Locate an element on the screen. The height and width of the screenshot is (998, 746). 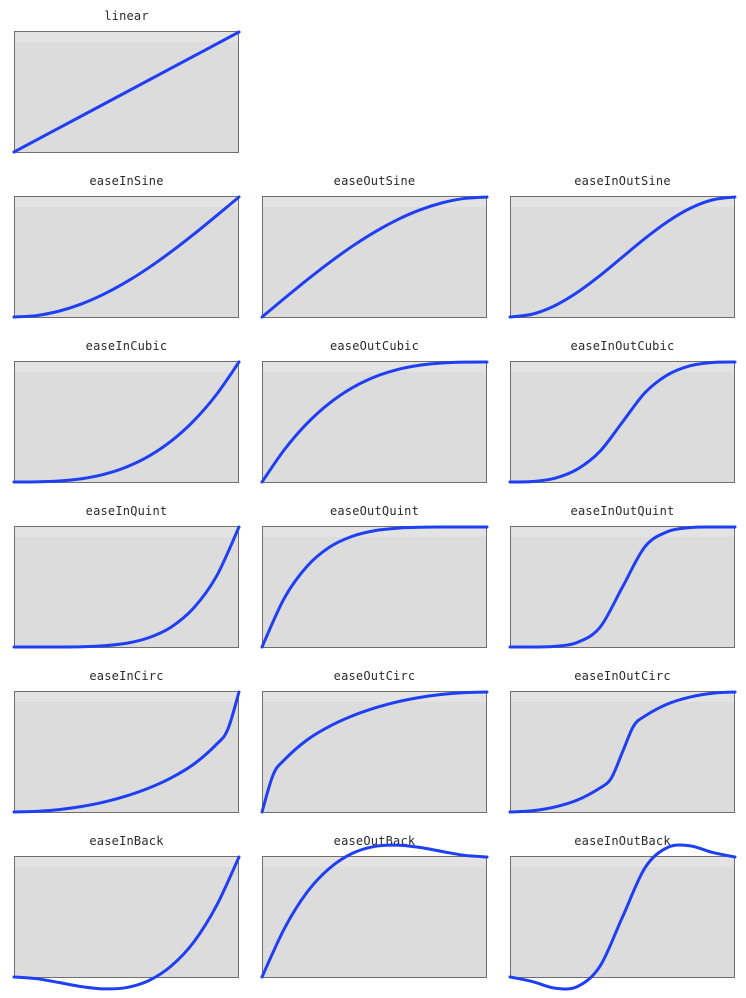
chart-panel-ease-out-back: easeOutBack is located at coordinates (376, 910).